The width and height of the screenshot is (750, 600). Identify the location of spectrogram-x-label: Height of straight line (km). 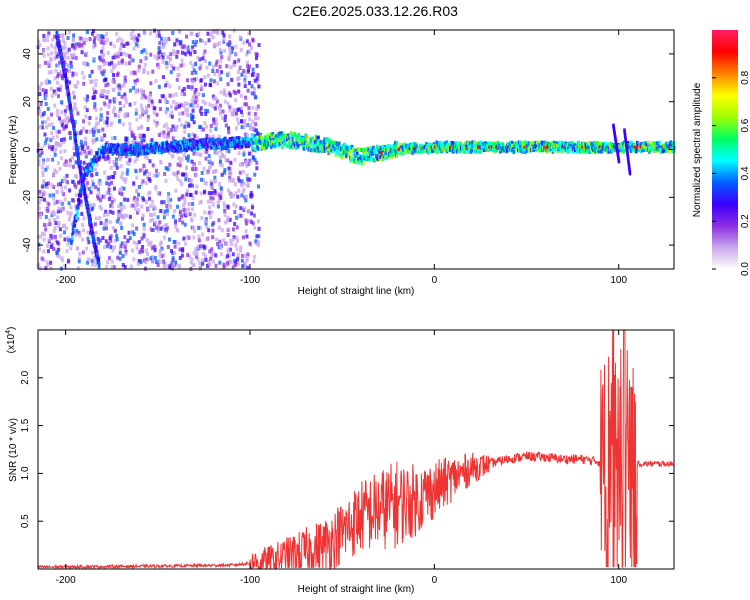
(356, 291).